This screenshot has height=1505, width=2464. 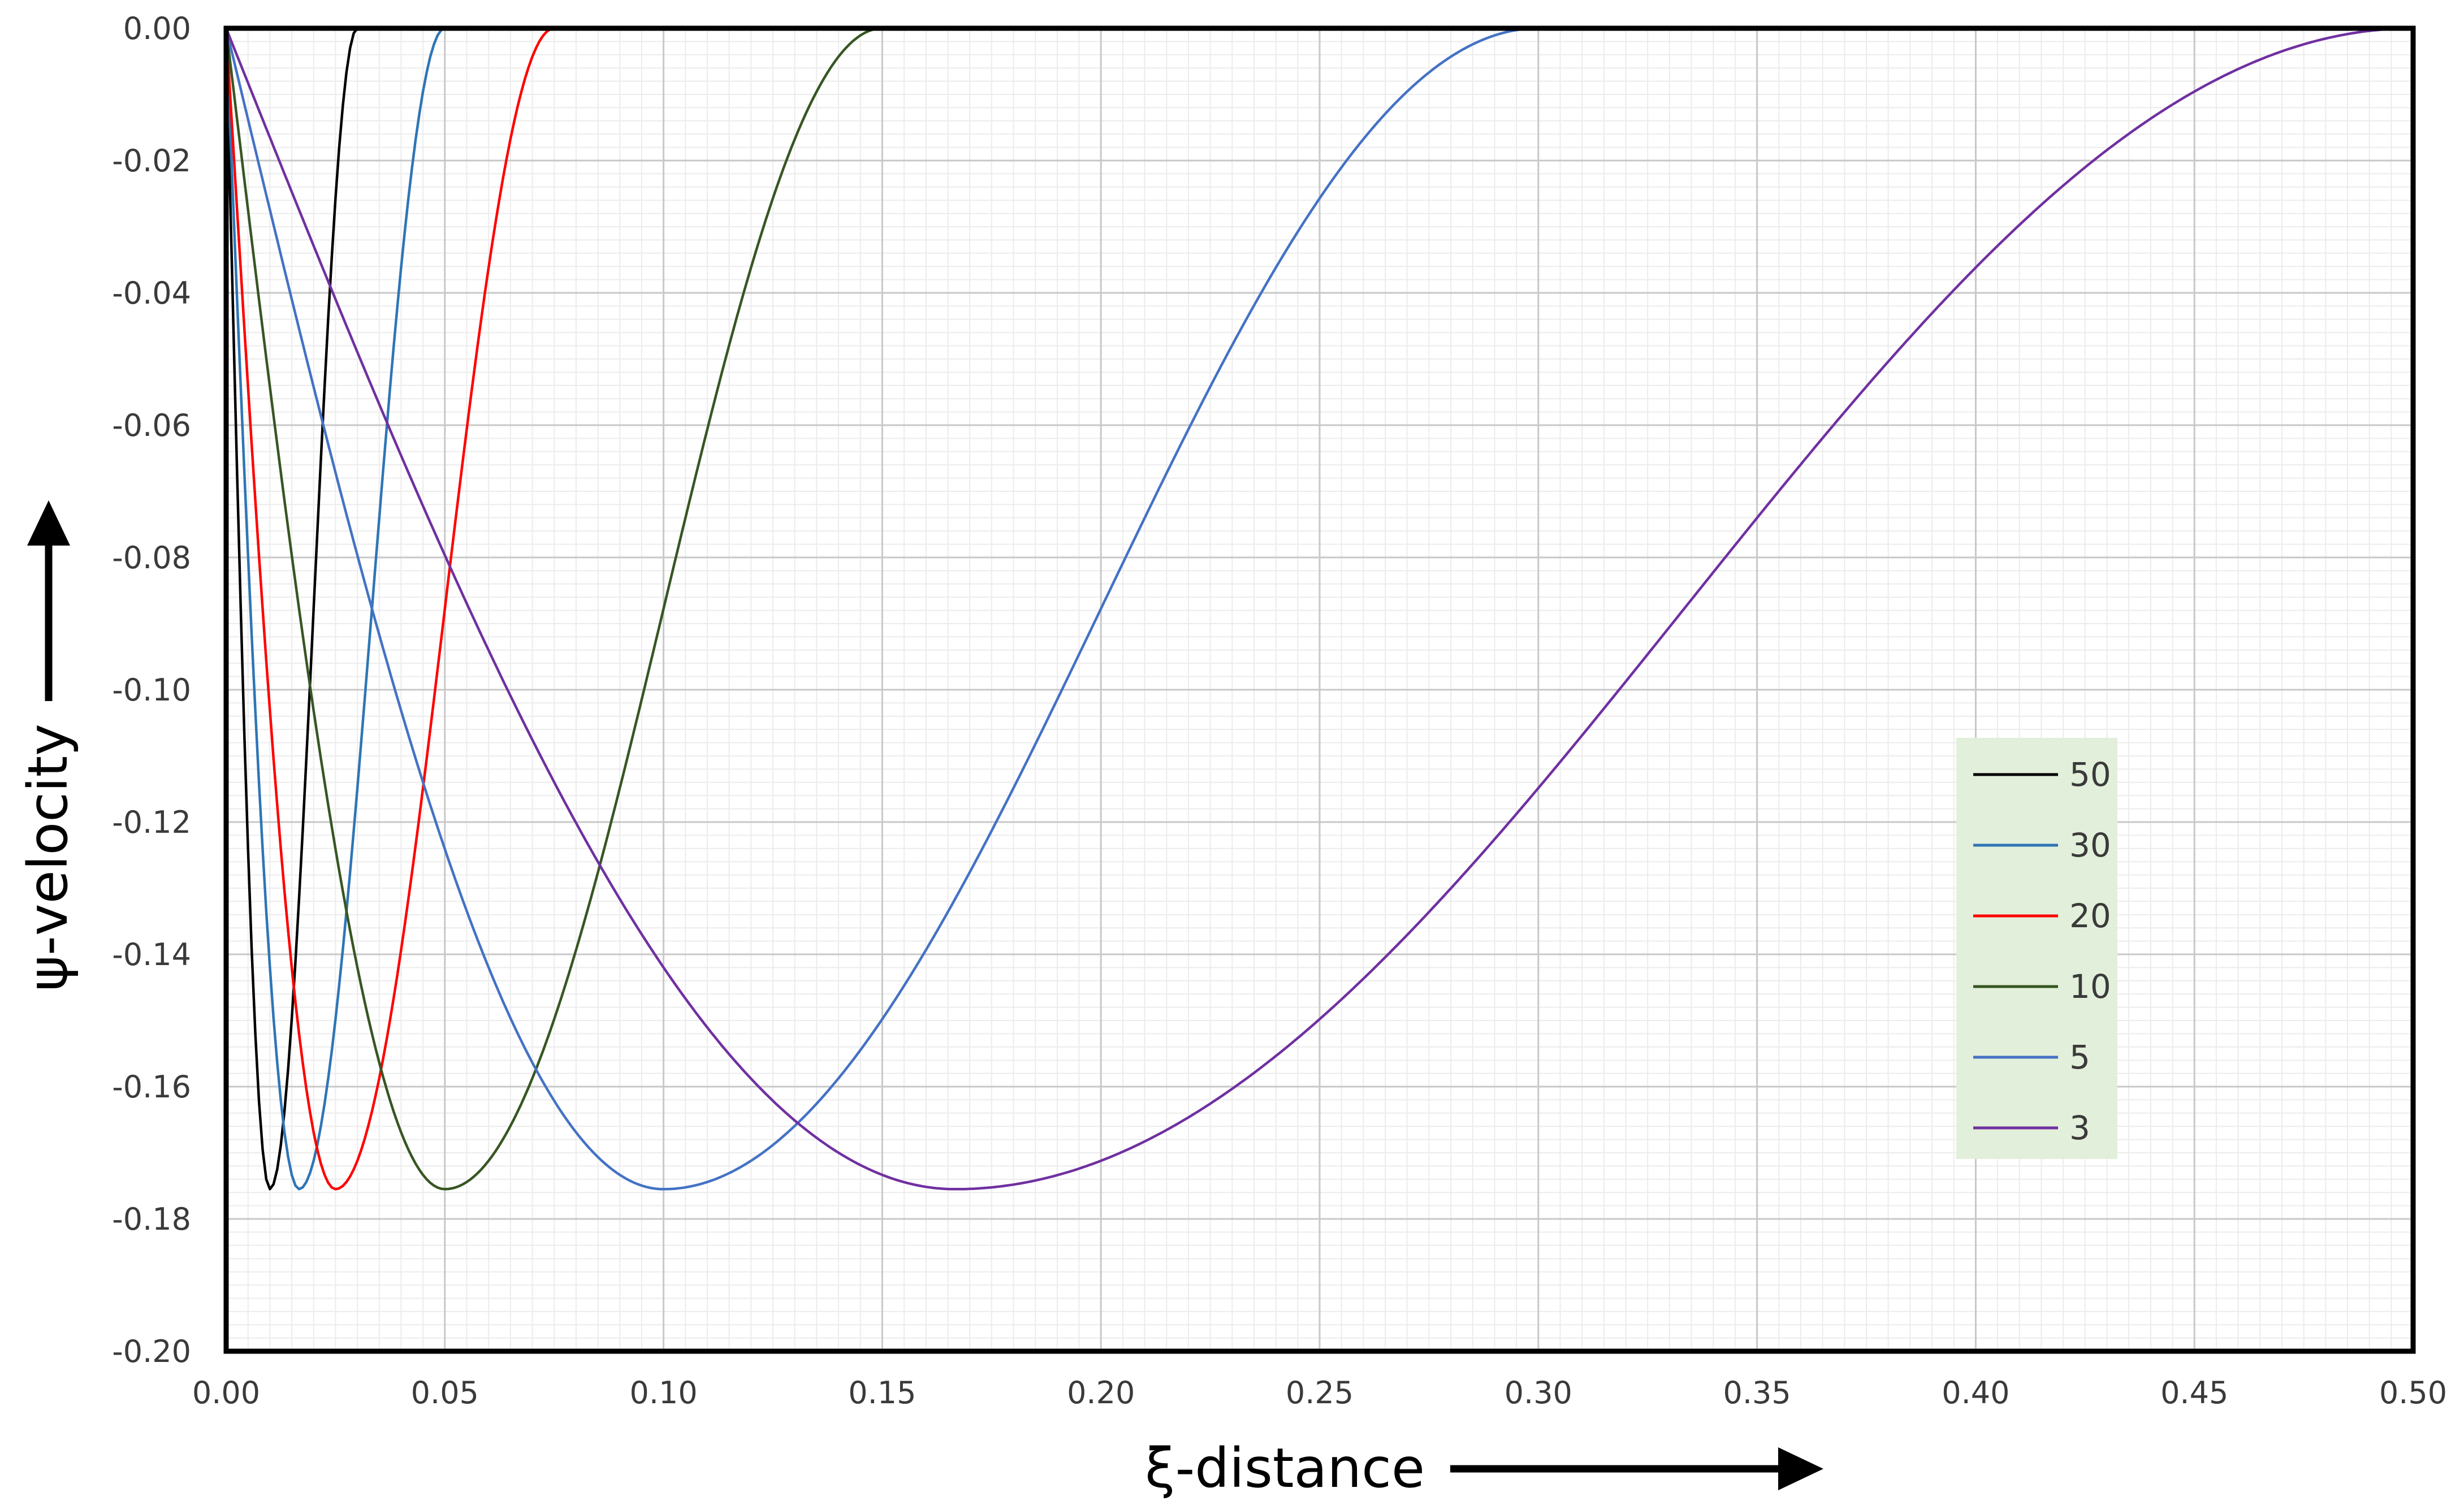 I want to click on y-tick-label: -0.08, so click(x=151, y=558).